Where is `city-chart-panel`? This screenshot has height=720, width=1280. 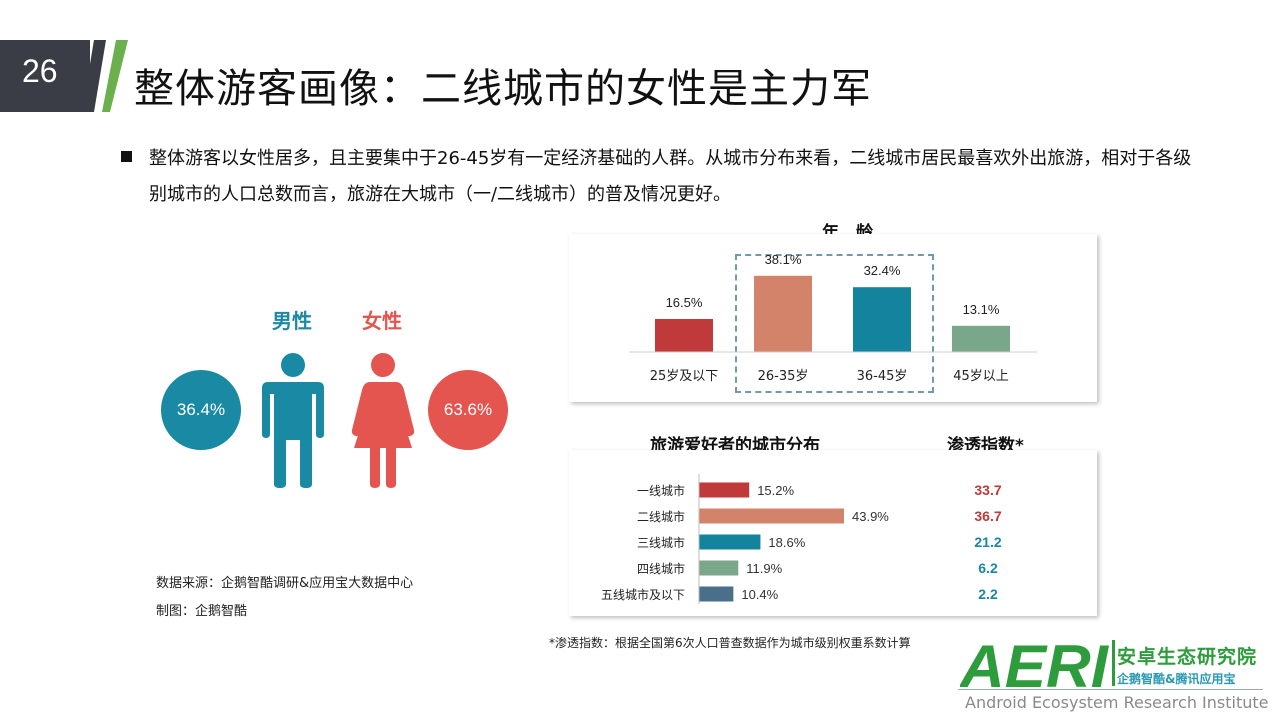 city-chart-panel is located at coordinates (833, 533).